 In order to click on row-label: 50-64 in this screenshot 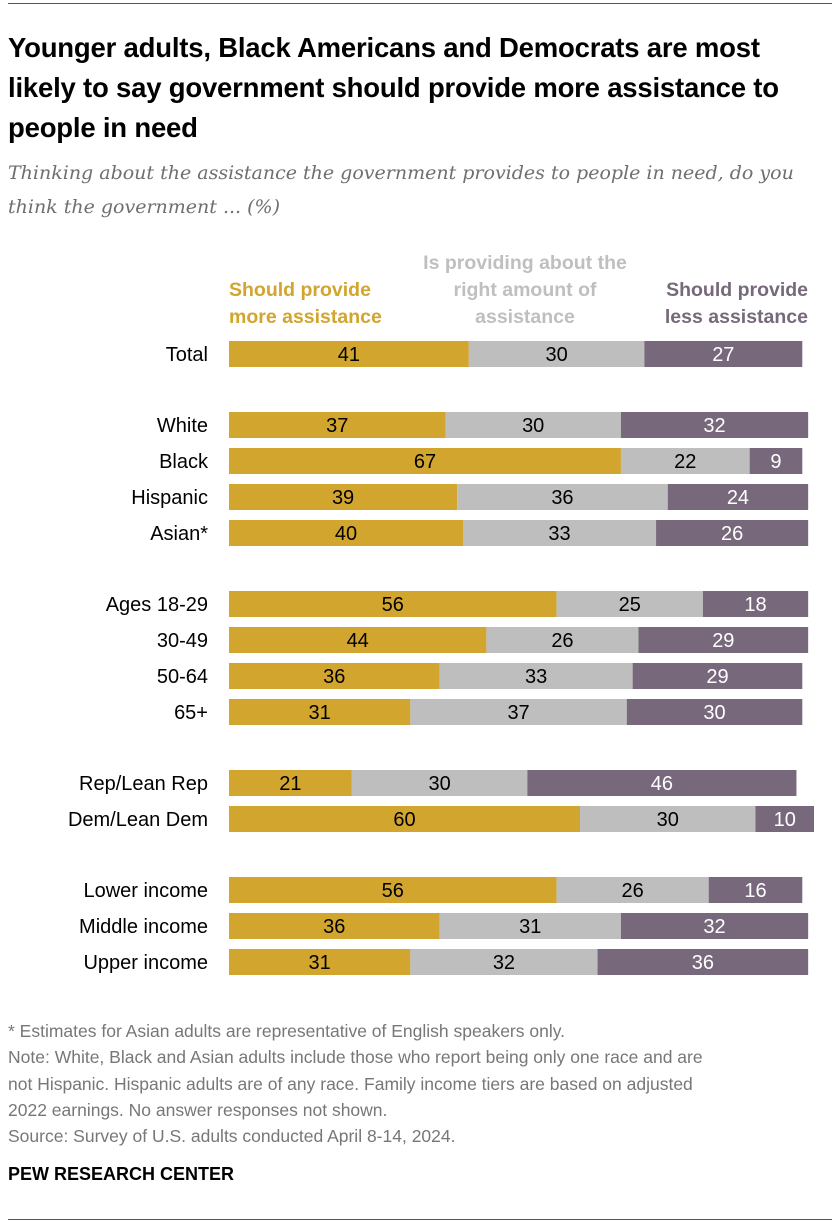, I will do `click(182, 677)`.